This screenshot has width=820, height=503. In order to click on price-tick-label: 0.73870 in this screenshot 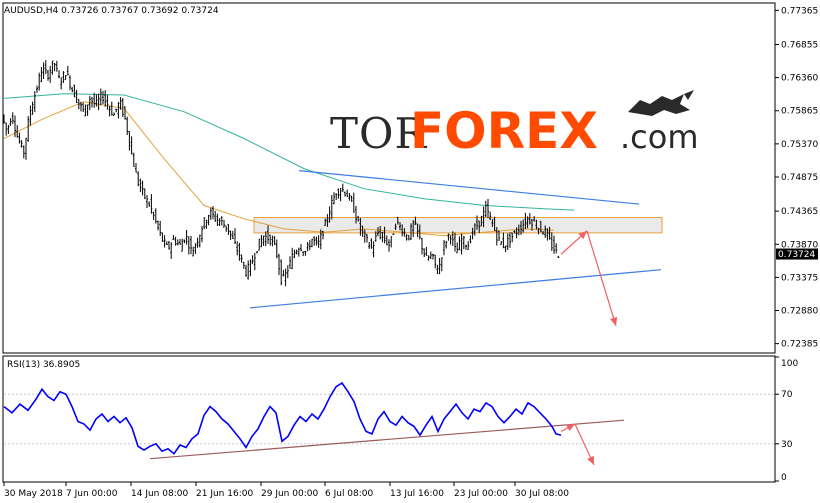, I will do `click(799, 245)`.